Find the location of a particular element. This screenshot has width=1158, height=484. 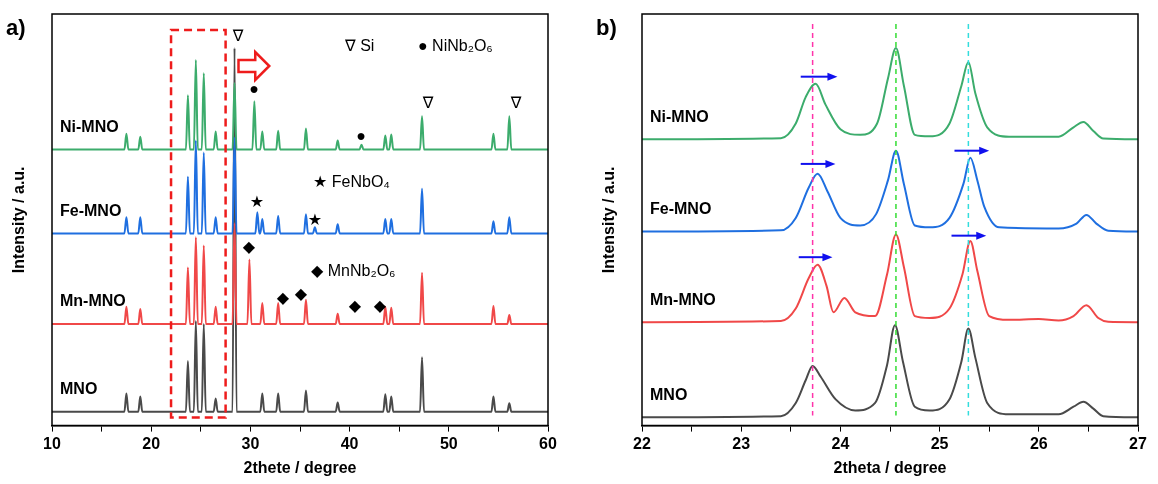

x-tick-label: 26 is located at coordinates (1038, 443).